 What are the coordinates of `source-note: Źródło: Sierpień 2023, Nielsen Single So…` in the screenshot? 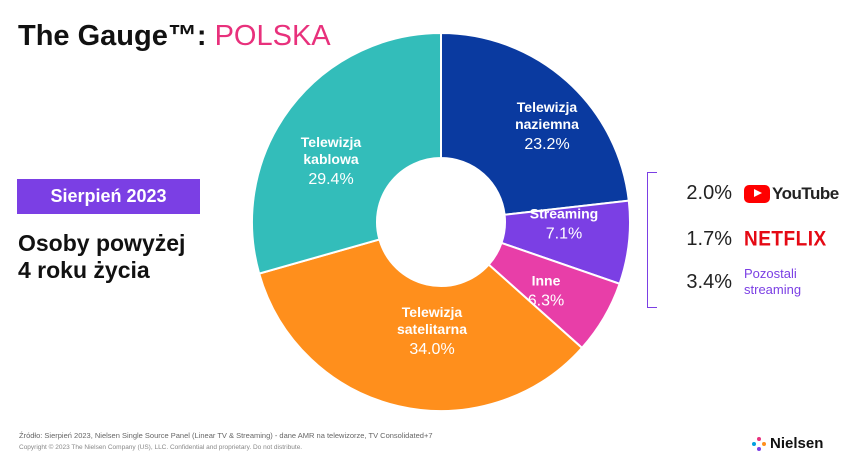 It's located at (226, 435).